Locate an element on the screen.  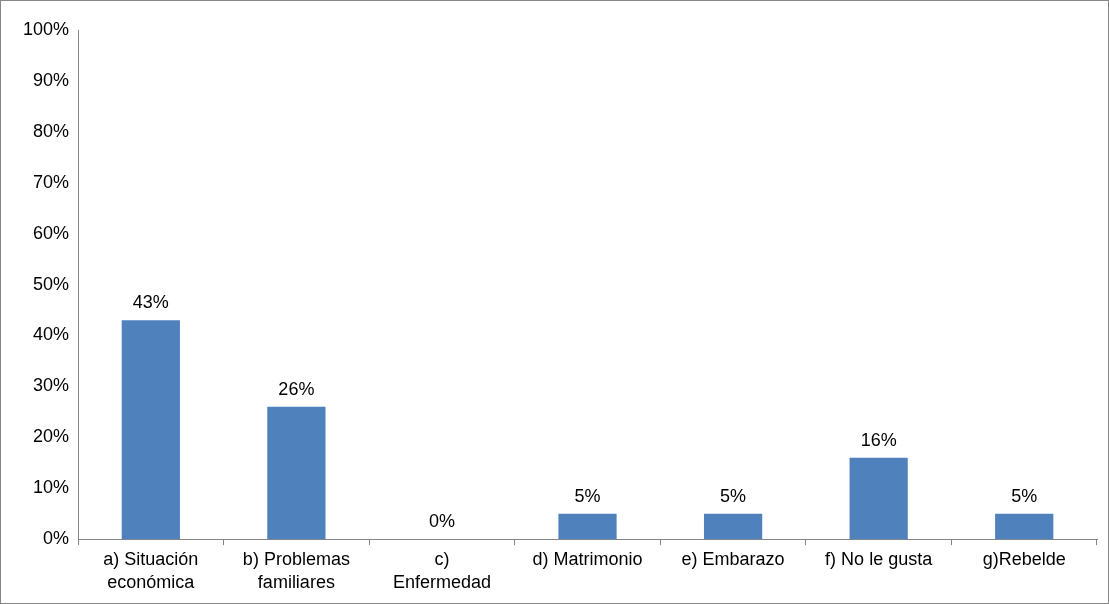
y-tick-label: 10% is located at coordinates (51, 487).